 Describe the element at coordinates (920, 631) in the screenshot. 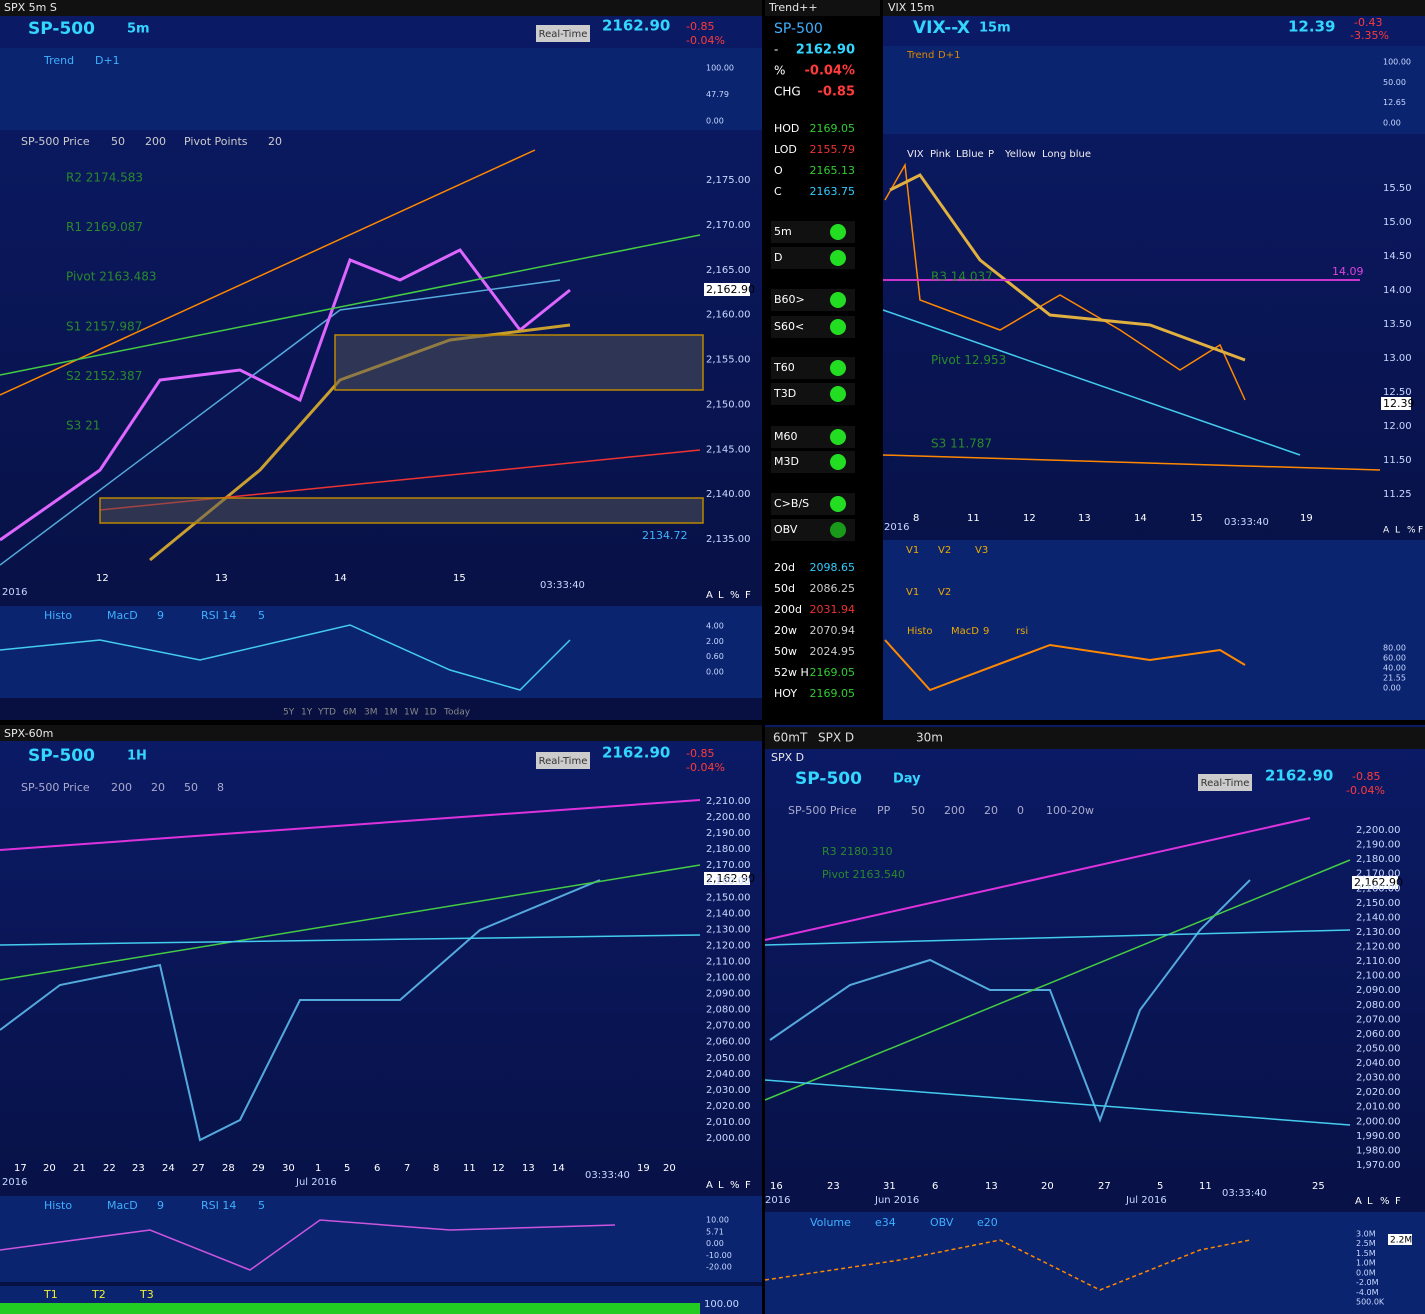

I see `indicator-label: Histo` at that location.